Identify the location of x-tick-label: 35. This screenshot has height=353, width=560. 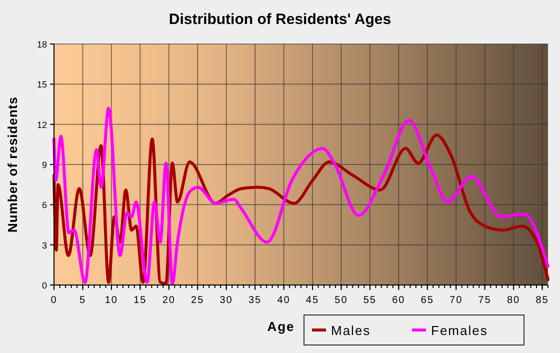
(255, 300).